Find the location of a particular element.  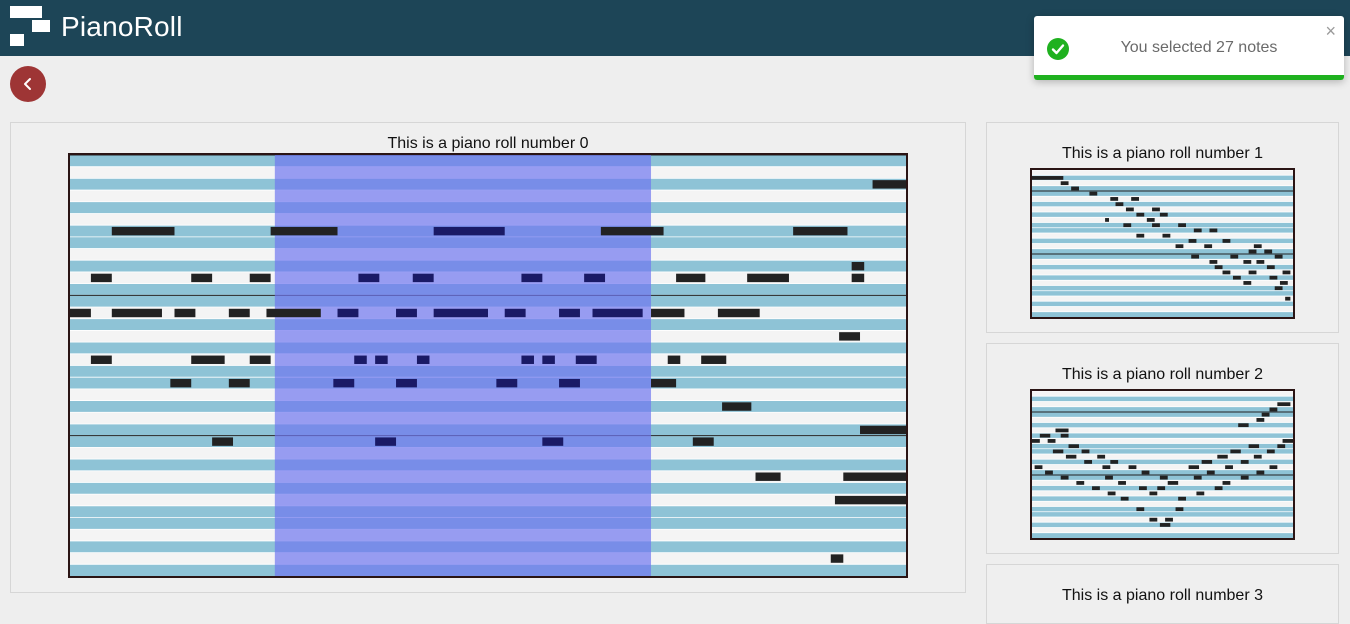

back-button is located at coordinates (28, 84).